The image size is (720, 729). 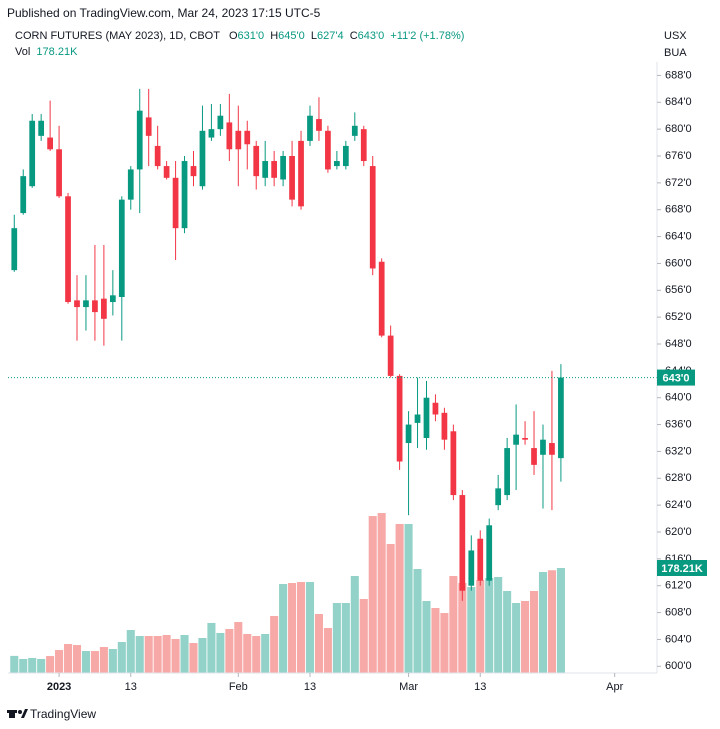 I want to click on last-price-label: 643'0, so click(x=675, y=378).